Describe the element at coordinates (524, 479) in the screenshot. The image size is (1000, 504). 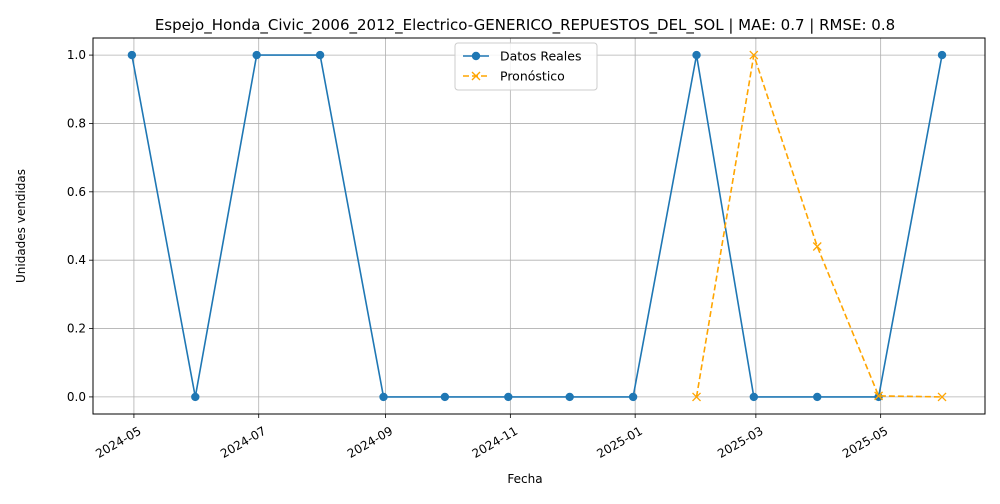
I see `x-axis-label: Fecha` at that location.